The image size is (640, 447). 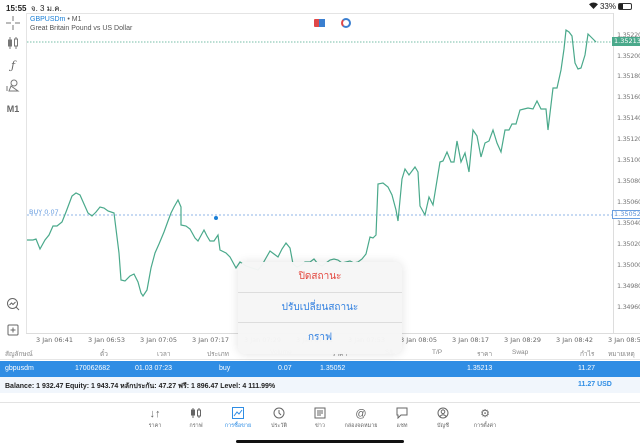 I want to click on trade-entry-marker, so click(x=216, y=218).